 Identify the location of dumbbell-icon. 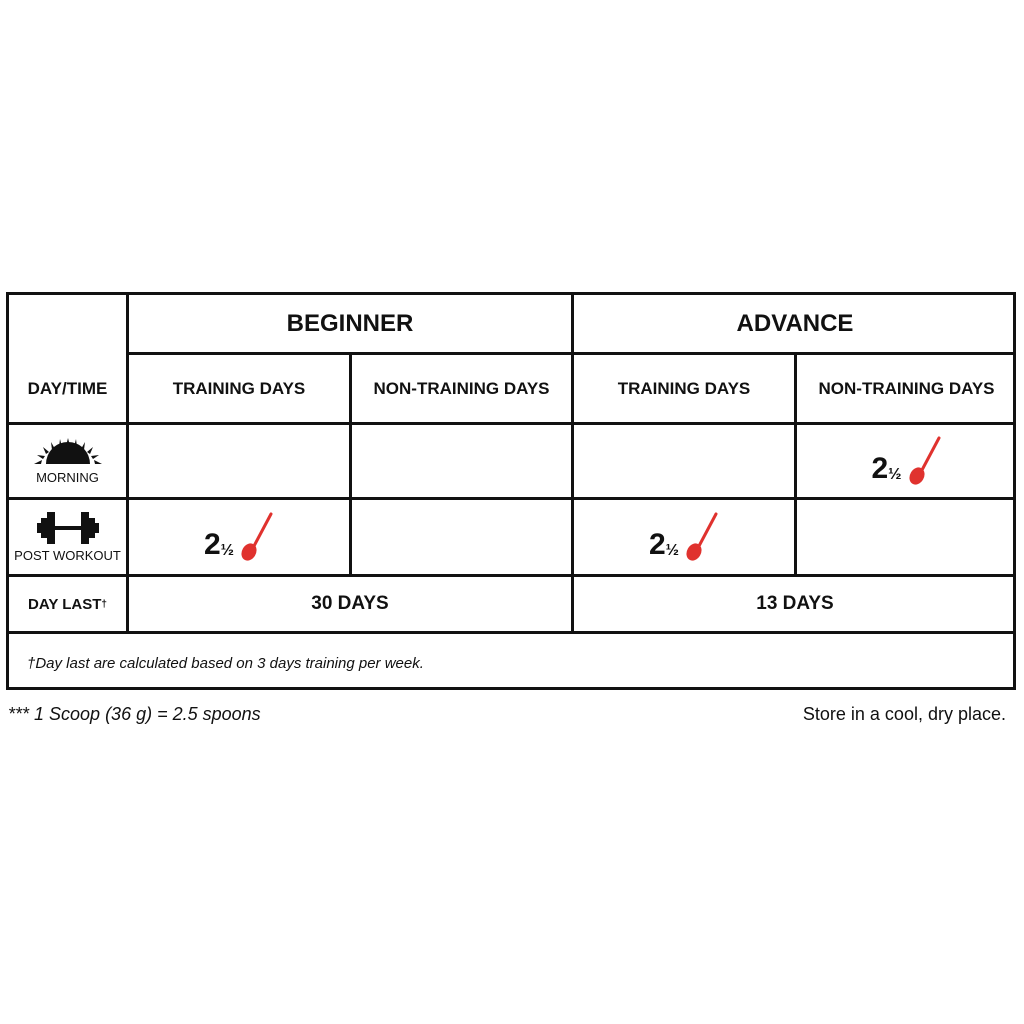
(67, 527).